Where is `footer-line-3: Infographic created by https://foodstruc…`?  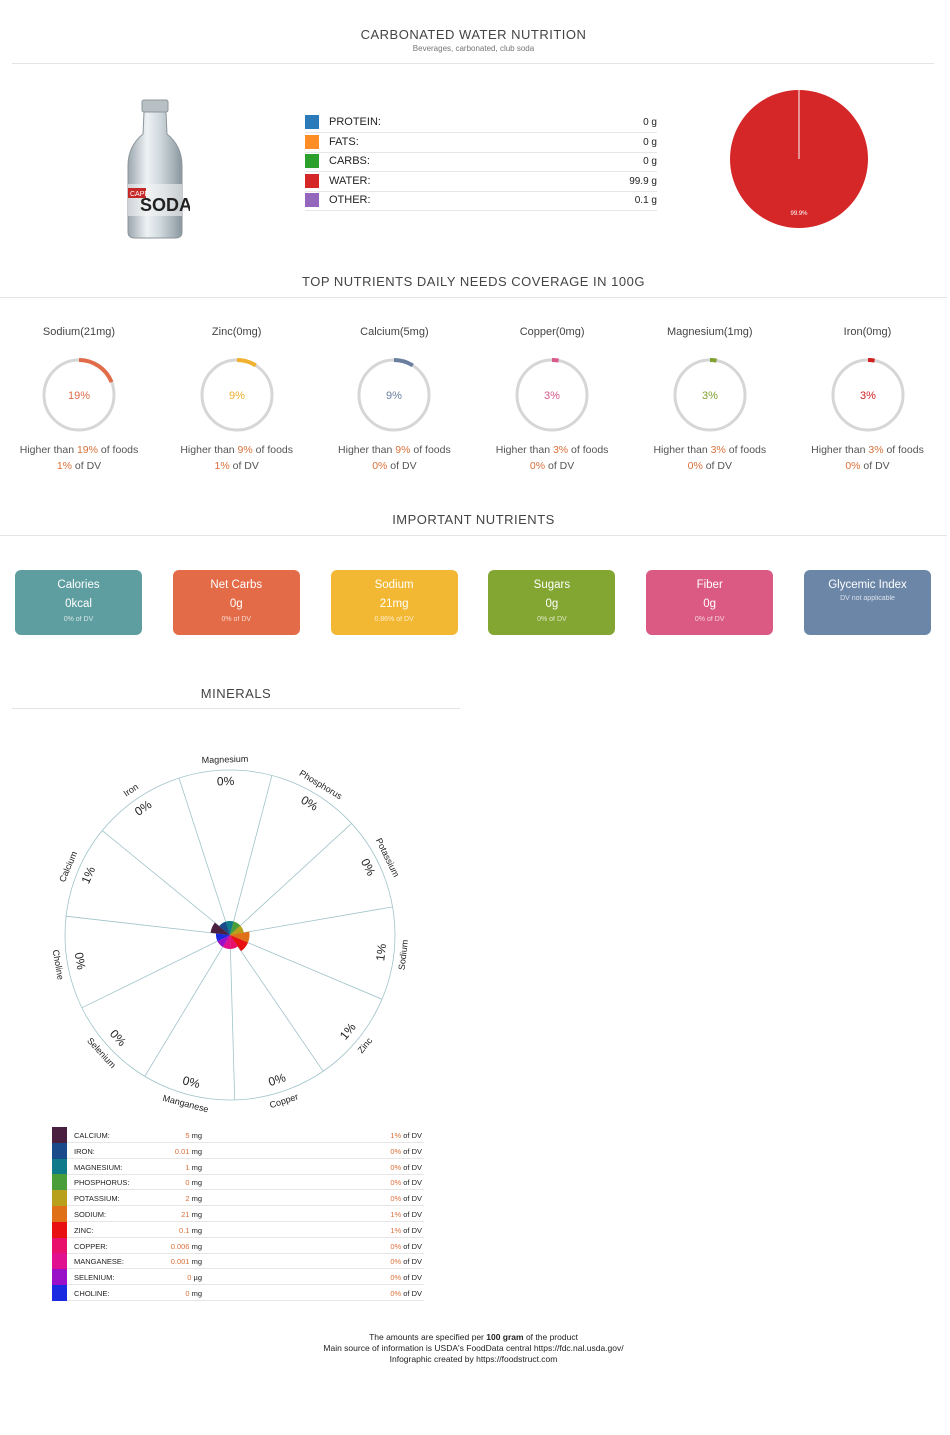 footer-line-3: Infographic created by https://foodstruc… is located at coordinates (473, 1359).